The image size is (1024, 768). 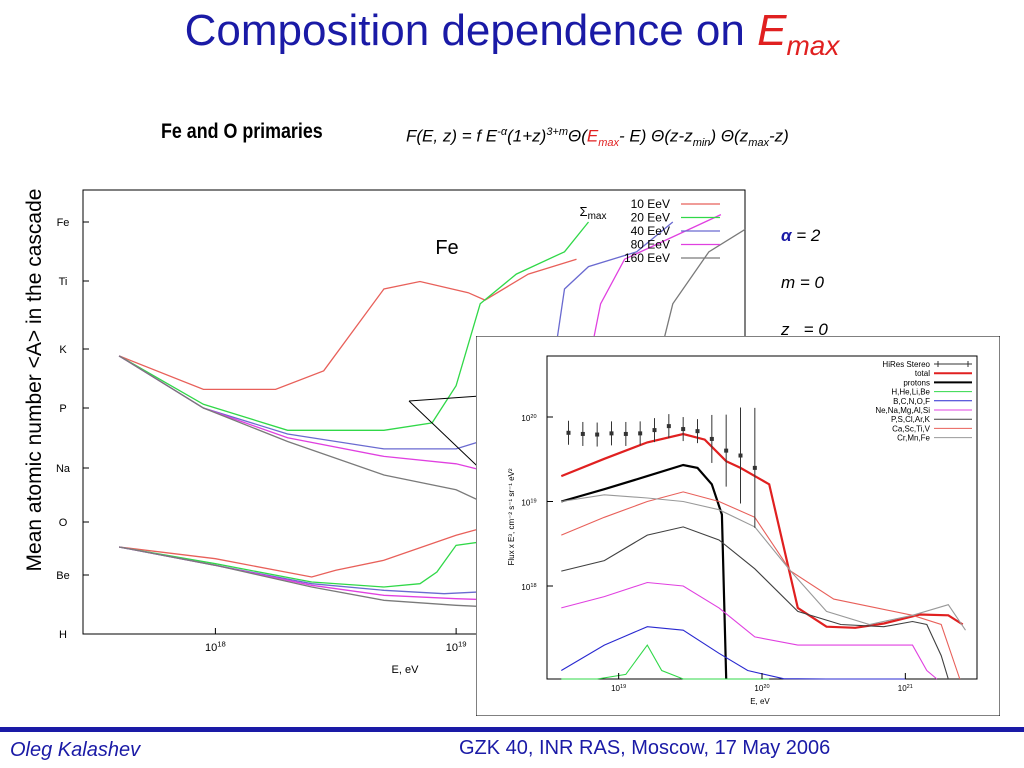 What do you see at coordinates (786, 235) in the screenshot?
I see `alpha-symbol: α` at bounding box center [786, 235].